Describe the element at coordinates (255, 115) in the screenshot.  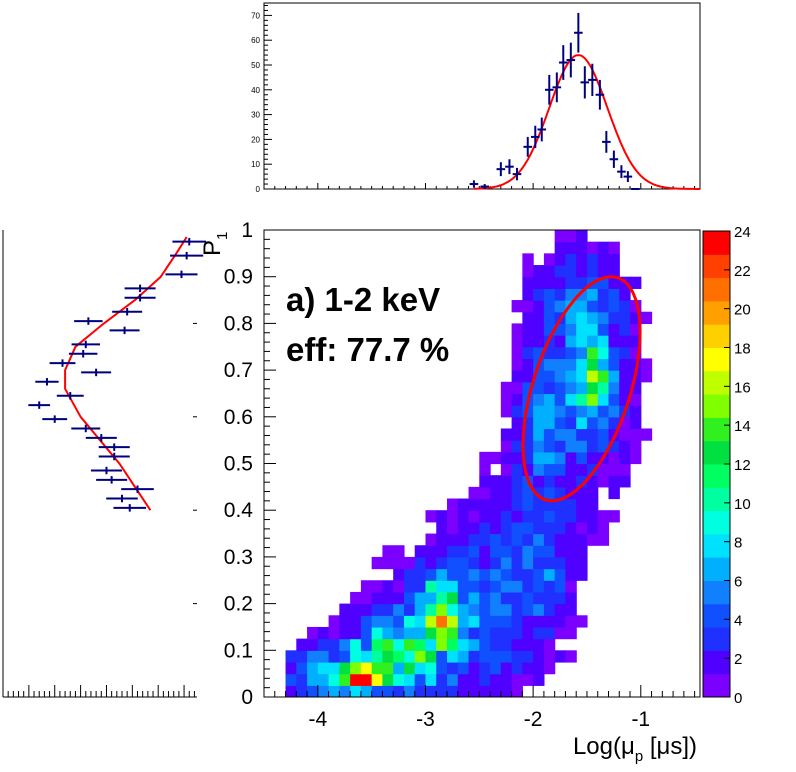
I see `top-y-tick-label: 30` at that location.